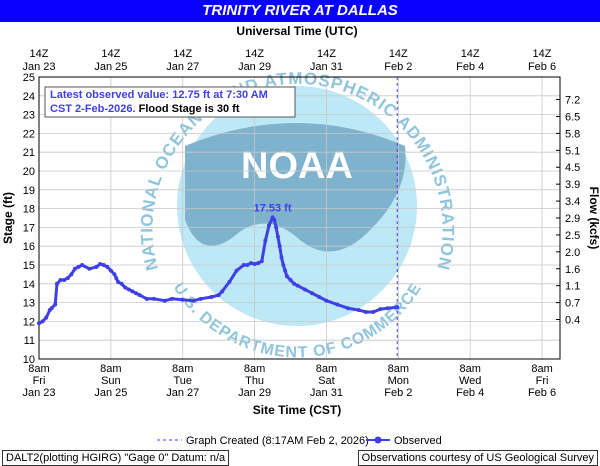  Describe the element at coordinates (29, 78) in the screenshot. I see `y-left-tick-label: 25` at that location.